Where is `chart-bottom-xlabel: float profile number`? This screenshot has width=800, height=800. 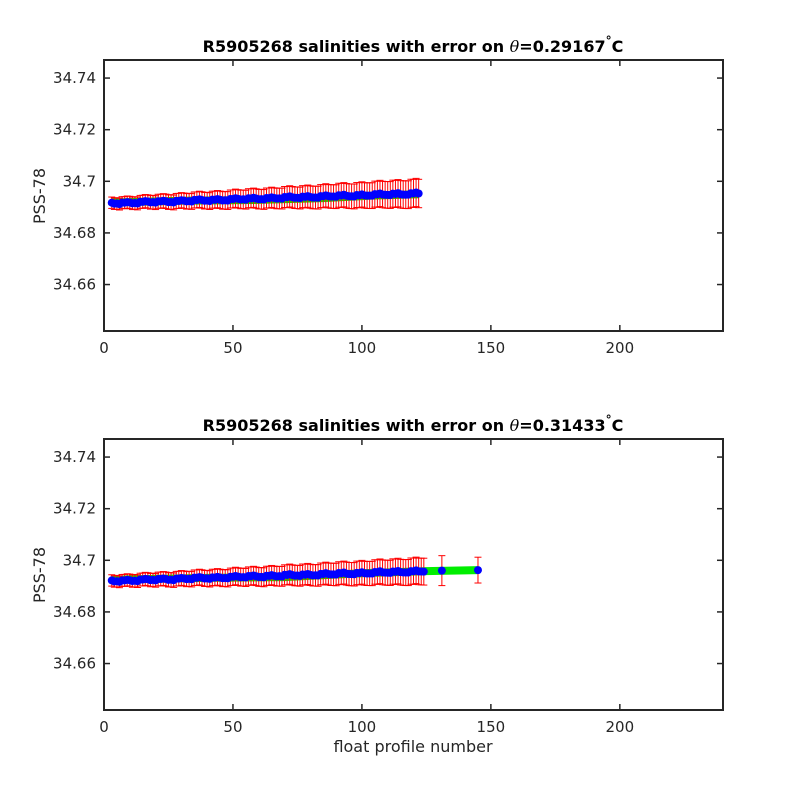 chart-bottom-xlabel: float profile number is located at coordinates (413, 746).